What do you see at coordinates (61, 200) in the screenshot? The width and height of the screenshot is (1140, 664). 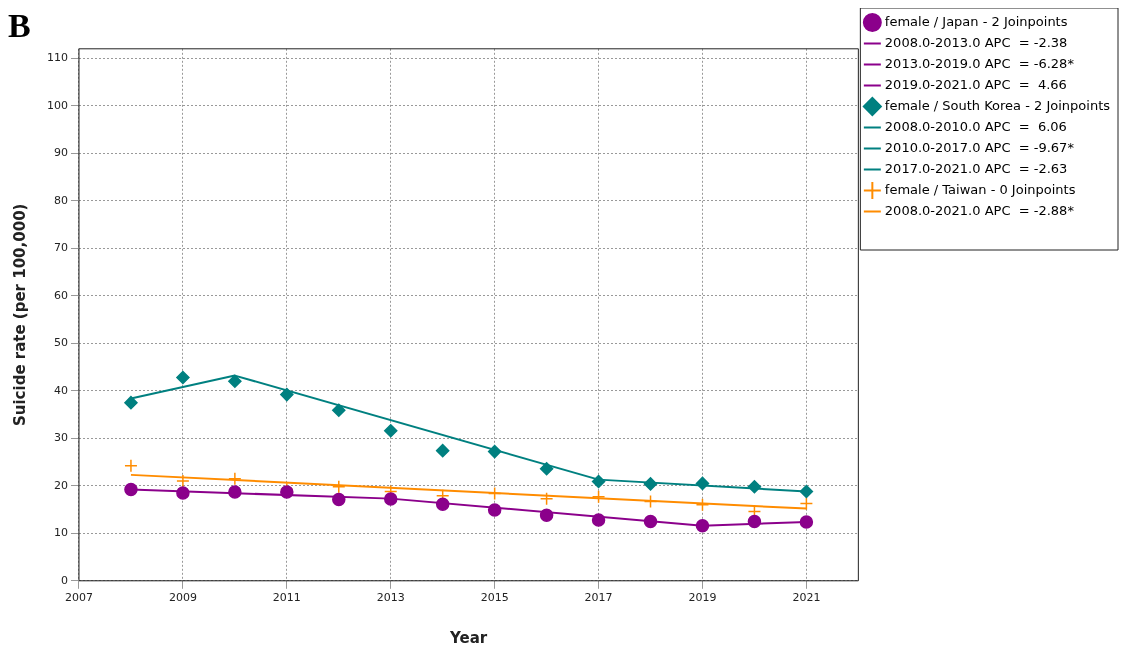 I see `y-tick-label: 80` at bounding box center [61, 200].